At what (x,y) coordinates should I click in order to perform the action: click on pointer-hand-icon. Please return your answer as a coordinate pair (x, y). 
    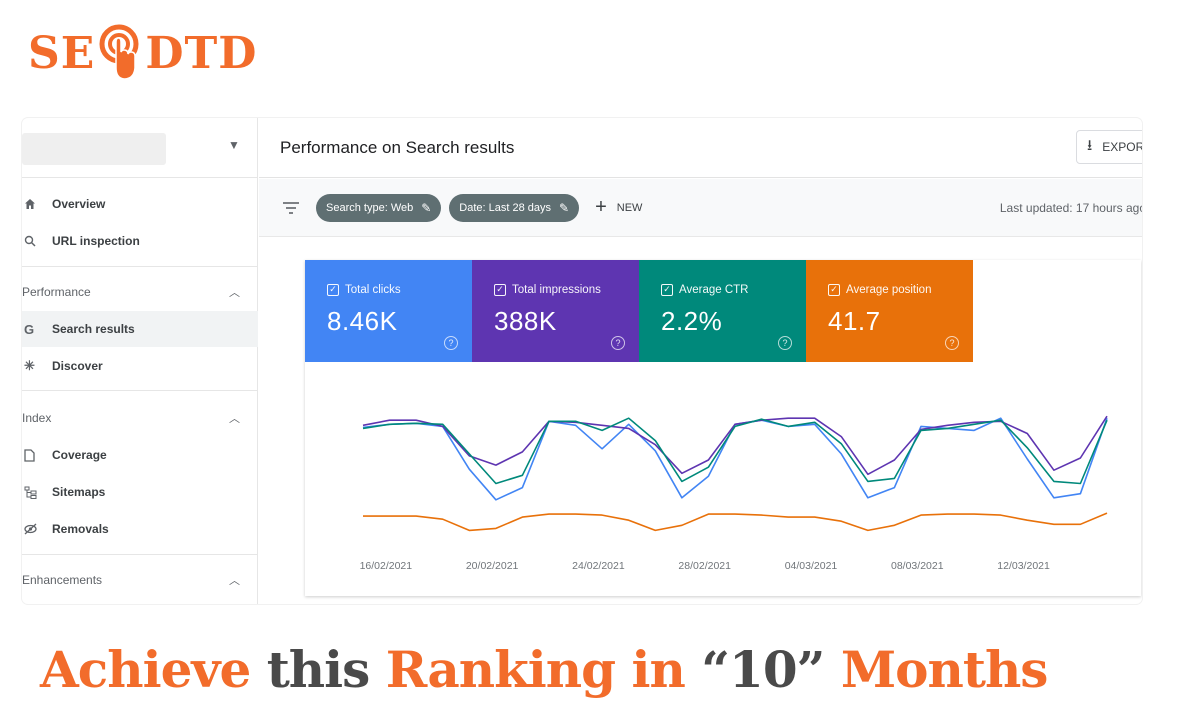
    Looking at the image, I should click on (120, 53).